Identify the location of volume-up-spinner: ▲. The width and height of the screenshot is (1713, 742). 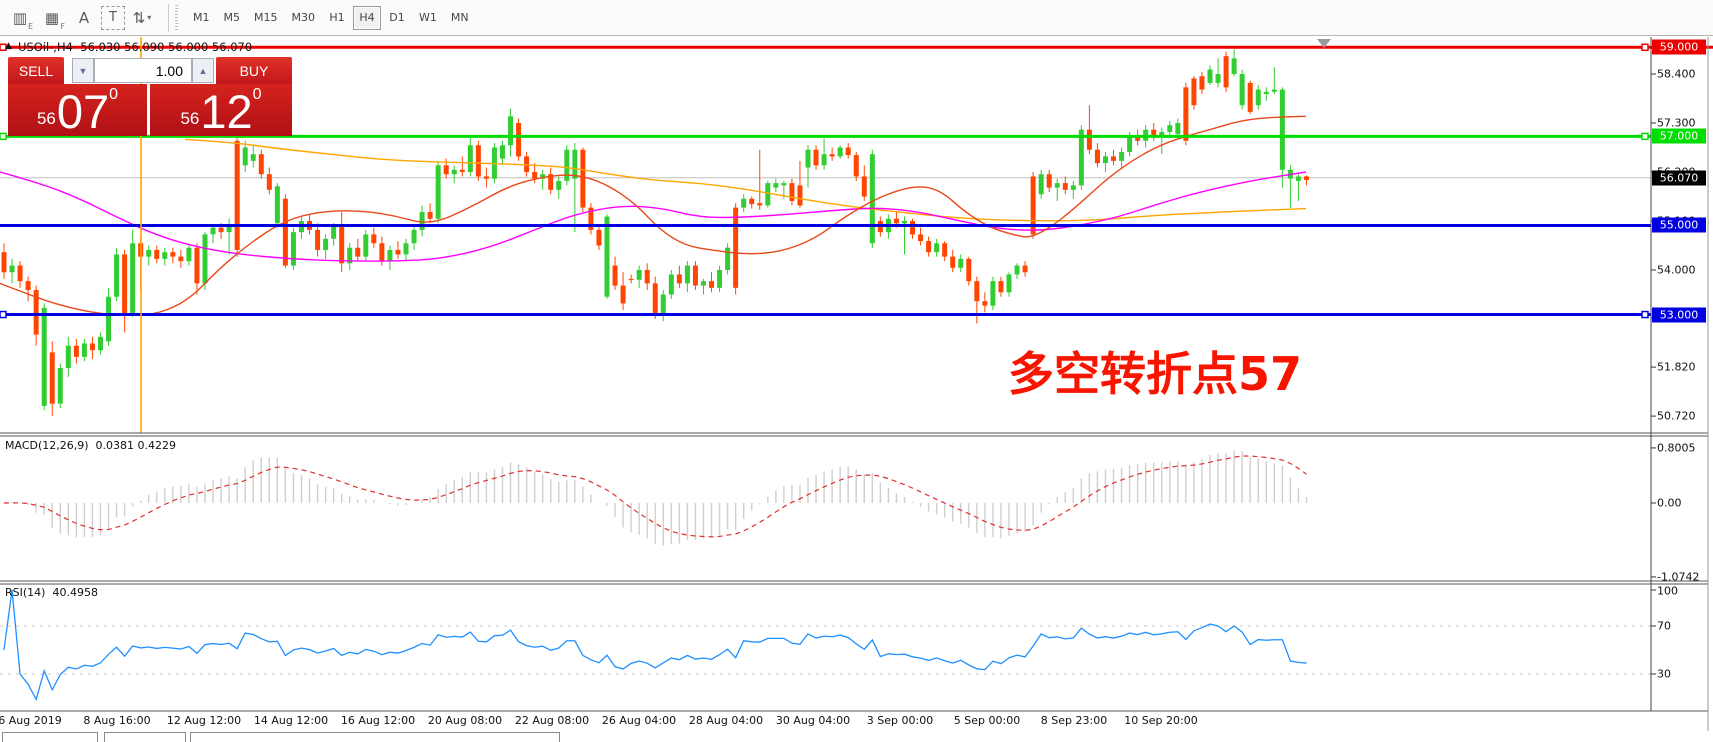
(203, 70).